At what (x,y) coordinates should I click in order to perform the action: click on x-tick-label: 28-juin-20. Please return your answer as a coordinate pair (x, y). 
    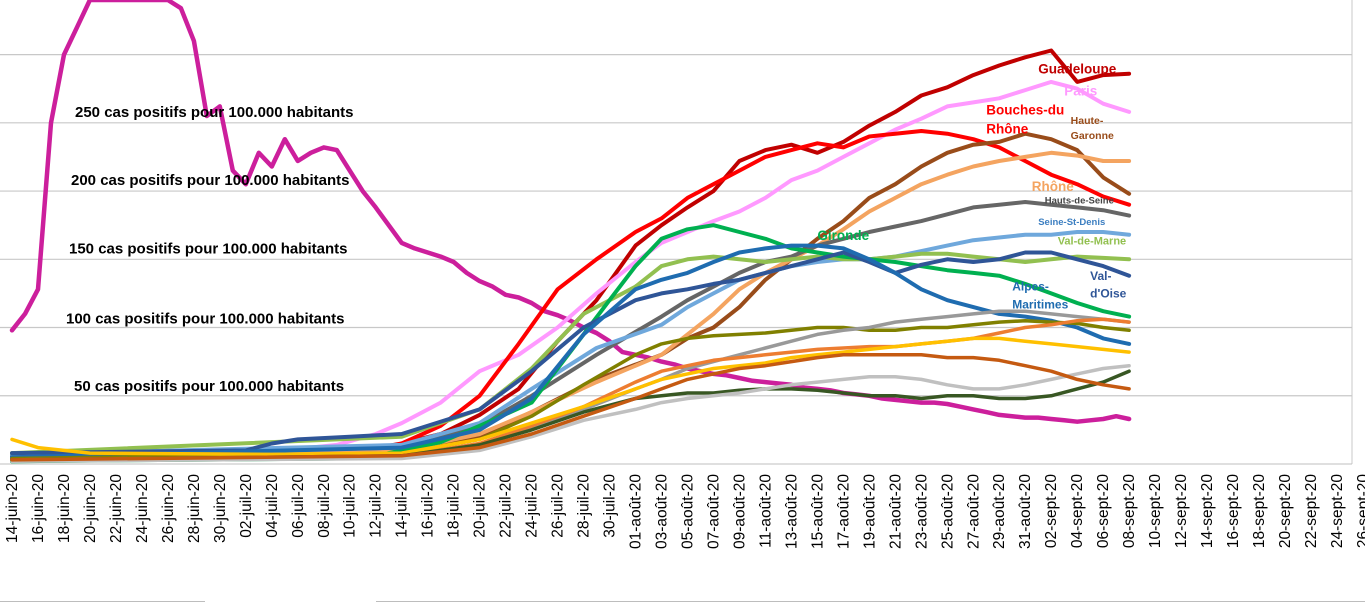
    Looking at the image, I should click on (194, 508).